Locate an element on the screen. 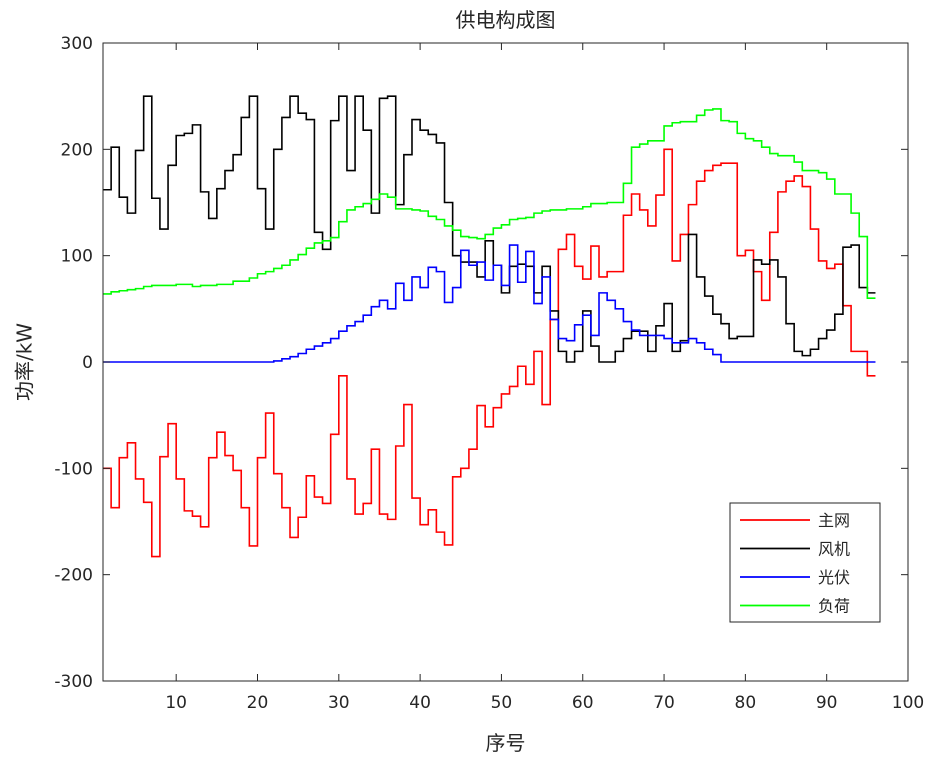 Image resolution: width=933 pixels, height=762 pixels. y-tick-label: 100 is located at coordinates (77, 257).